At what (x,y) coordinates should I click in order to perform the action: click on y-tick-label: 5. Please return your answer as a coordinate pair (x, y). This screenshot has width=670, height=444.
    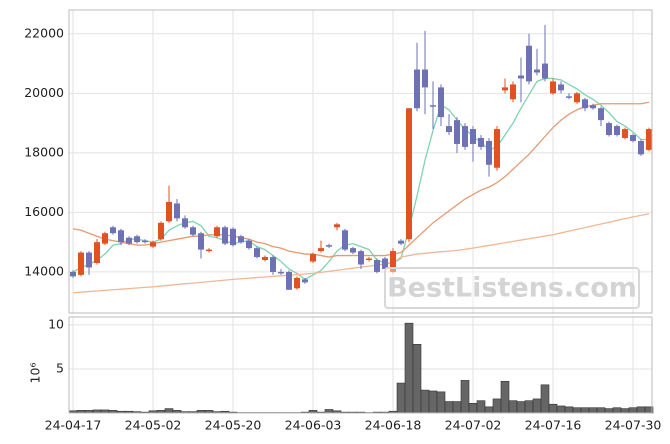
    Looking at the image, I should click on (60, 367).